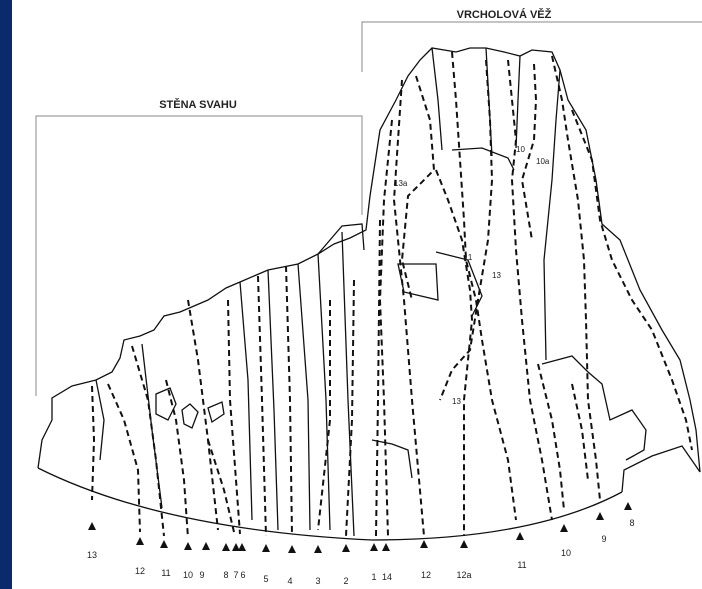  Describe the element at coordinates (463, 575) in the screenshot. I see `route-number: 12a` at that location.